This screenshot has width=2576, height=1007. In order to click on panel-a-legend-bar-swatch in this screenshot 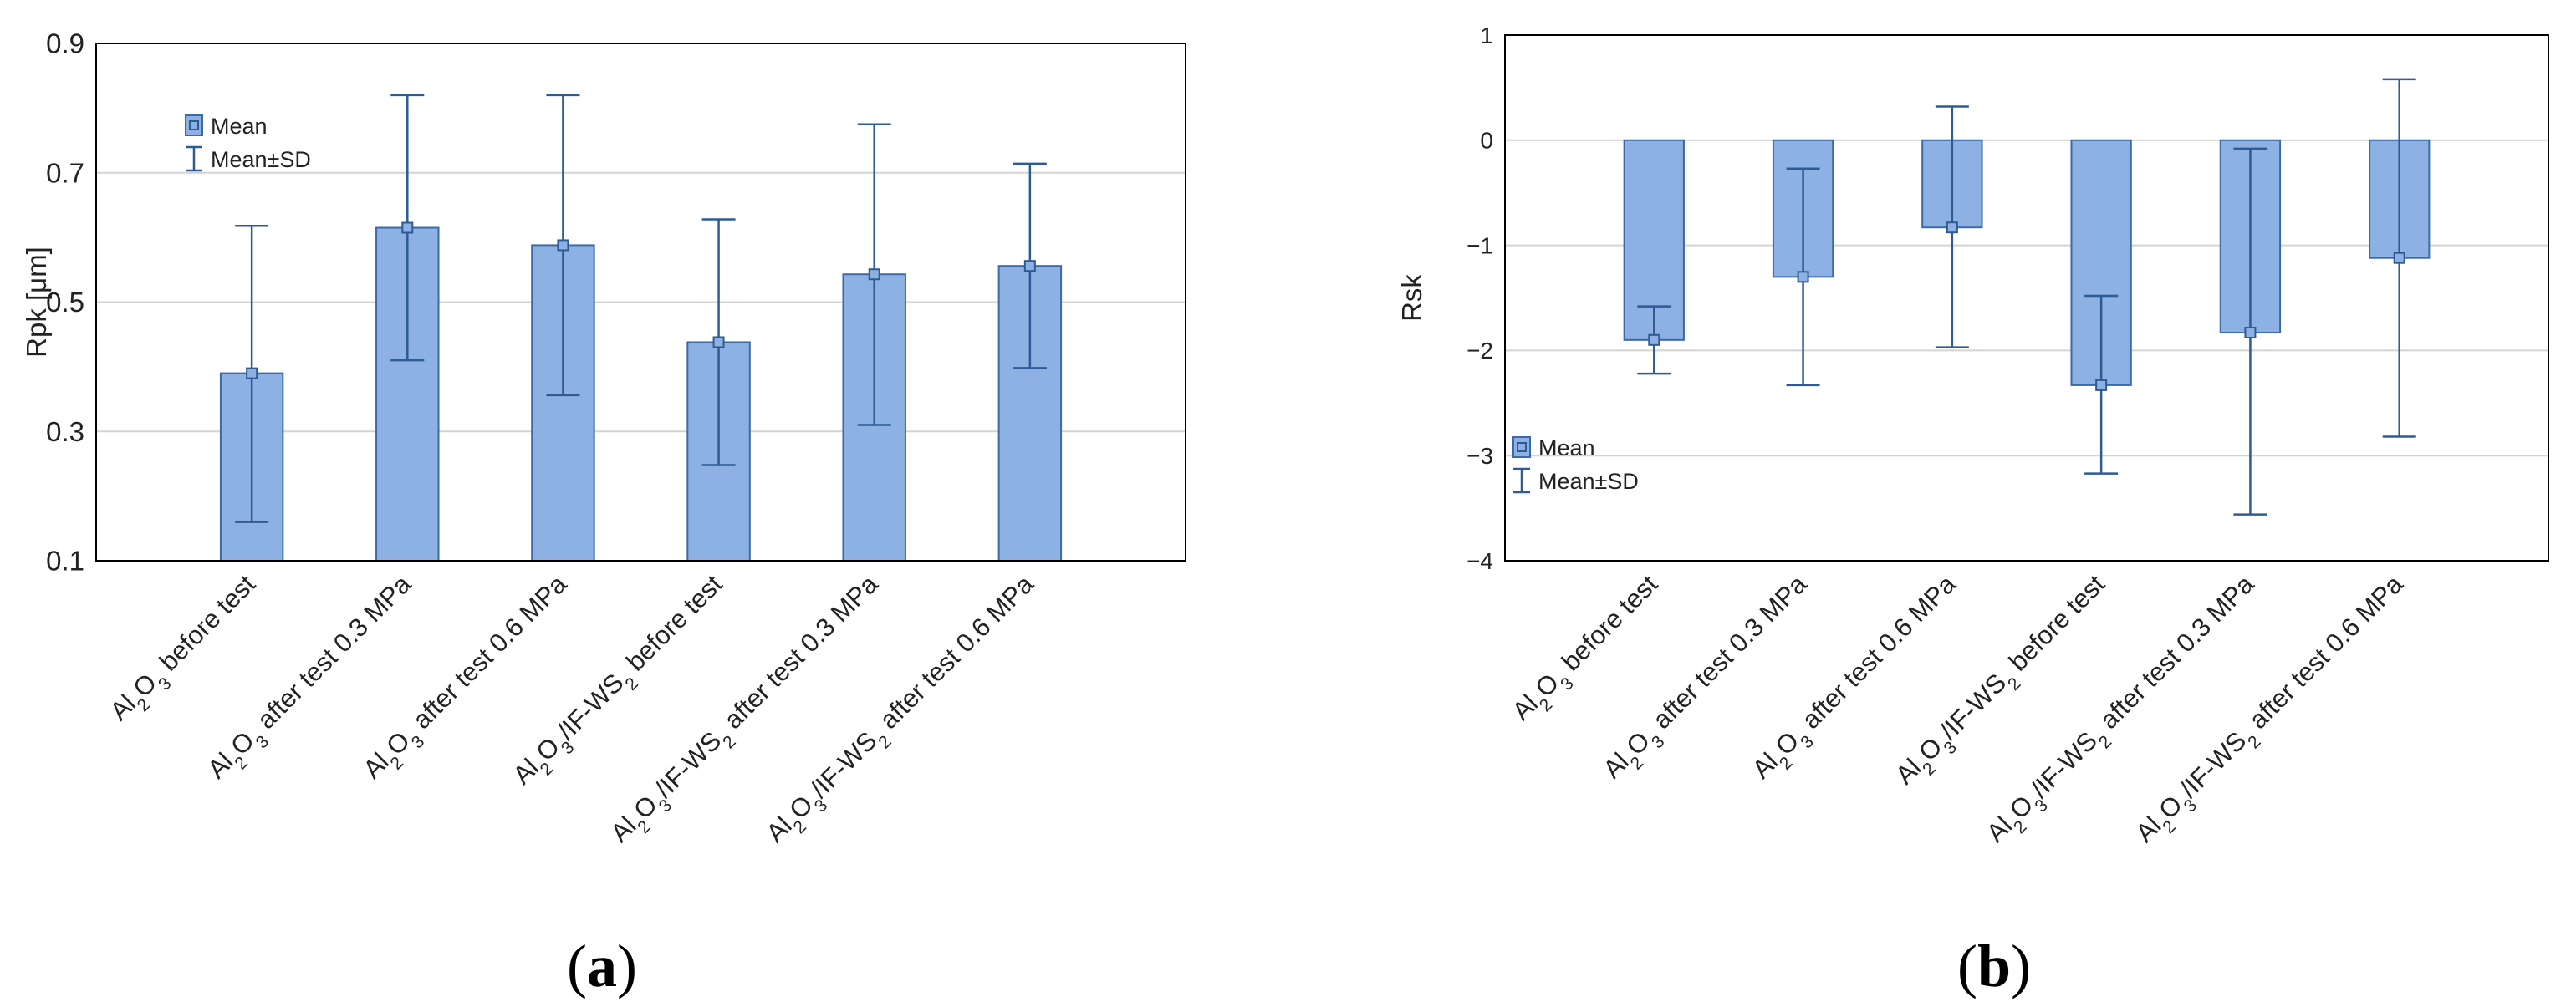, I will do `click(194, 125)`.